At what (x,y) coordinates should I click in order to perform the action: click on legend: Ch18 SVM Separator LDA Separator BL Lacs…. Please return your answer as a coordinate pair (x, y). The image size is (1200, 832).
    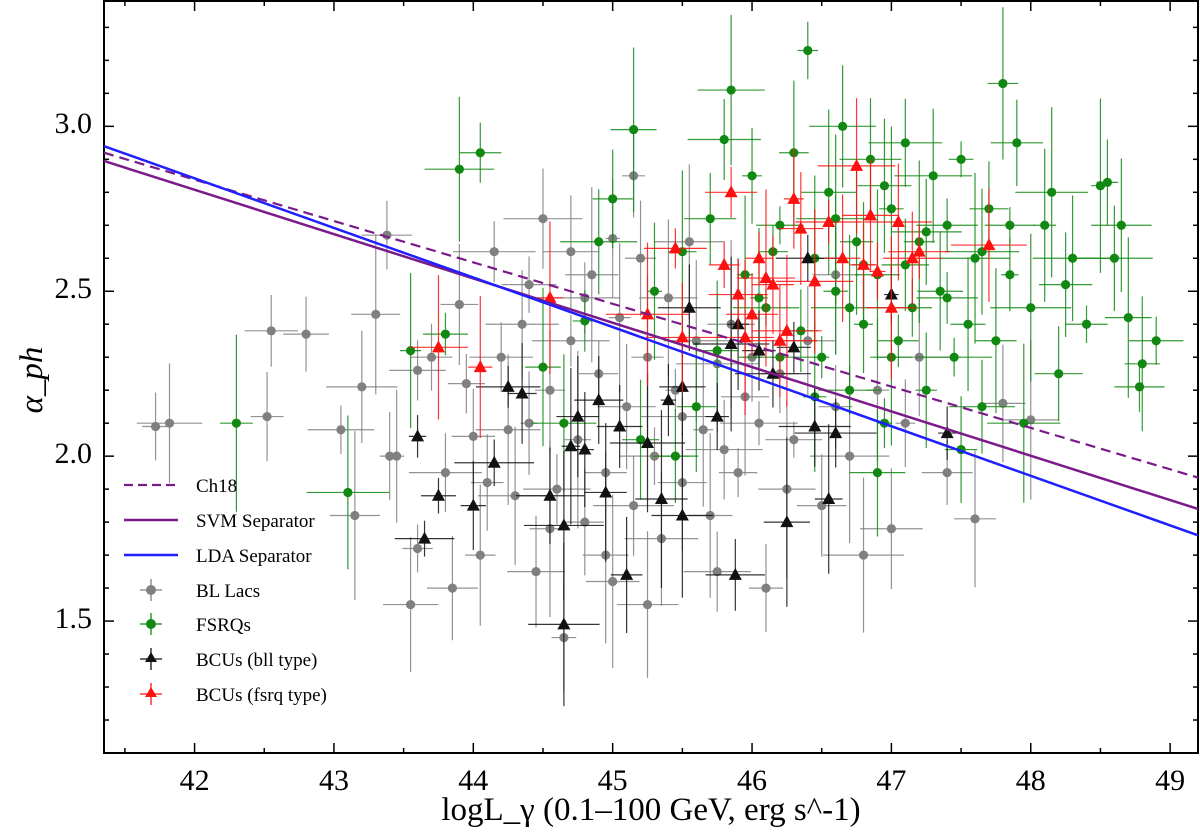
    Looking at the image, I should click on (225, 591).